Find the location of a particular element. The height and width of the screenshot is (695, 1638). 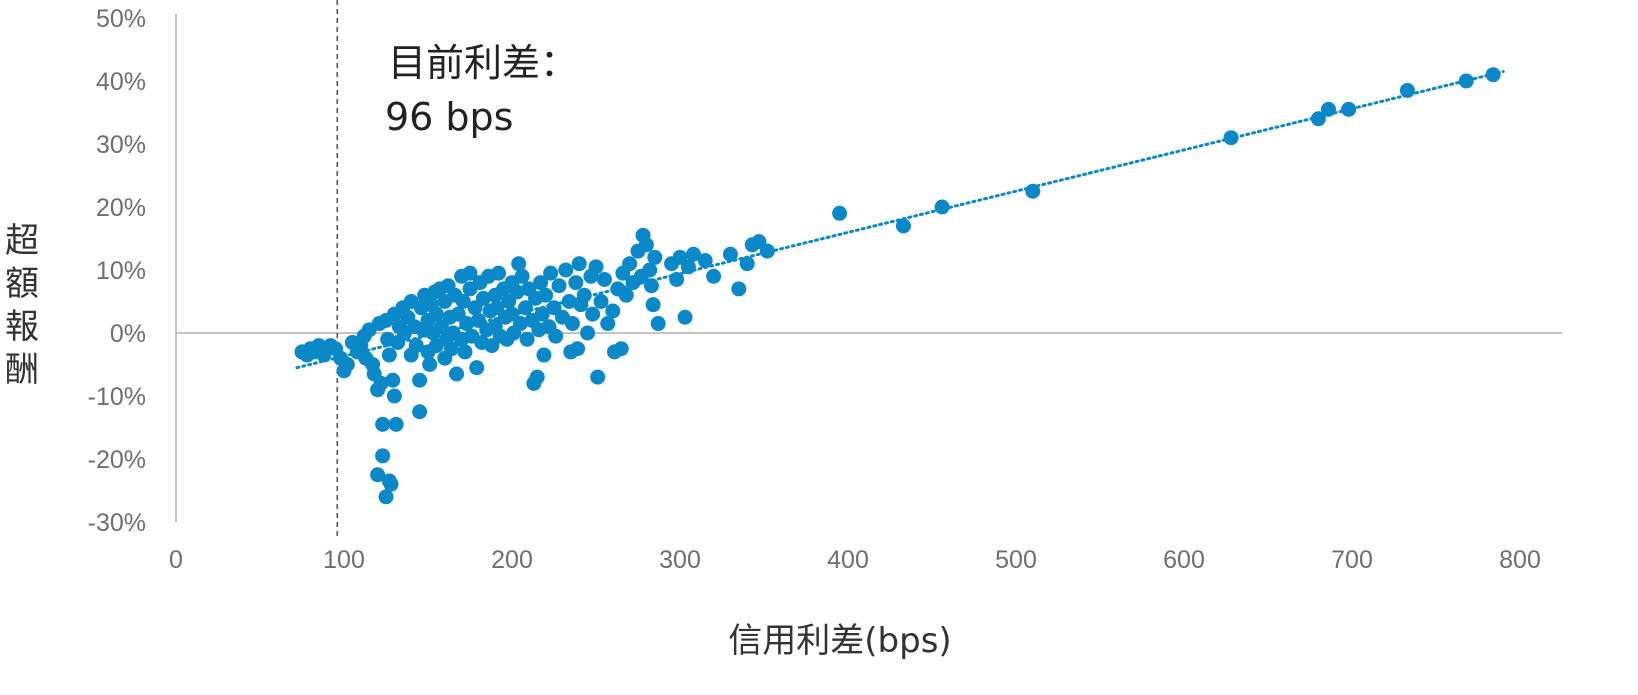

x-tick-label: 100 is located at coordinates (344, 560).